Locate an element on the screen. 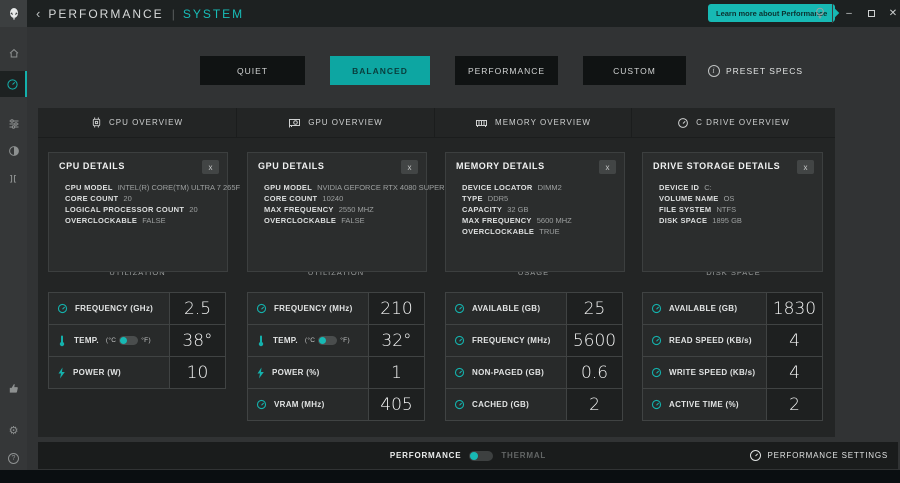  thermometer-icon is located at coordinates (62, 341).